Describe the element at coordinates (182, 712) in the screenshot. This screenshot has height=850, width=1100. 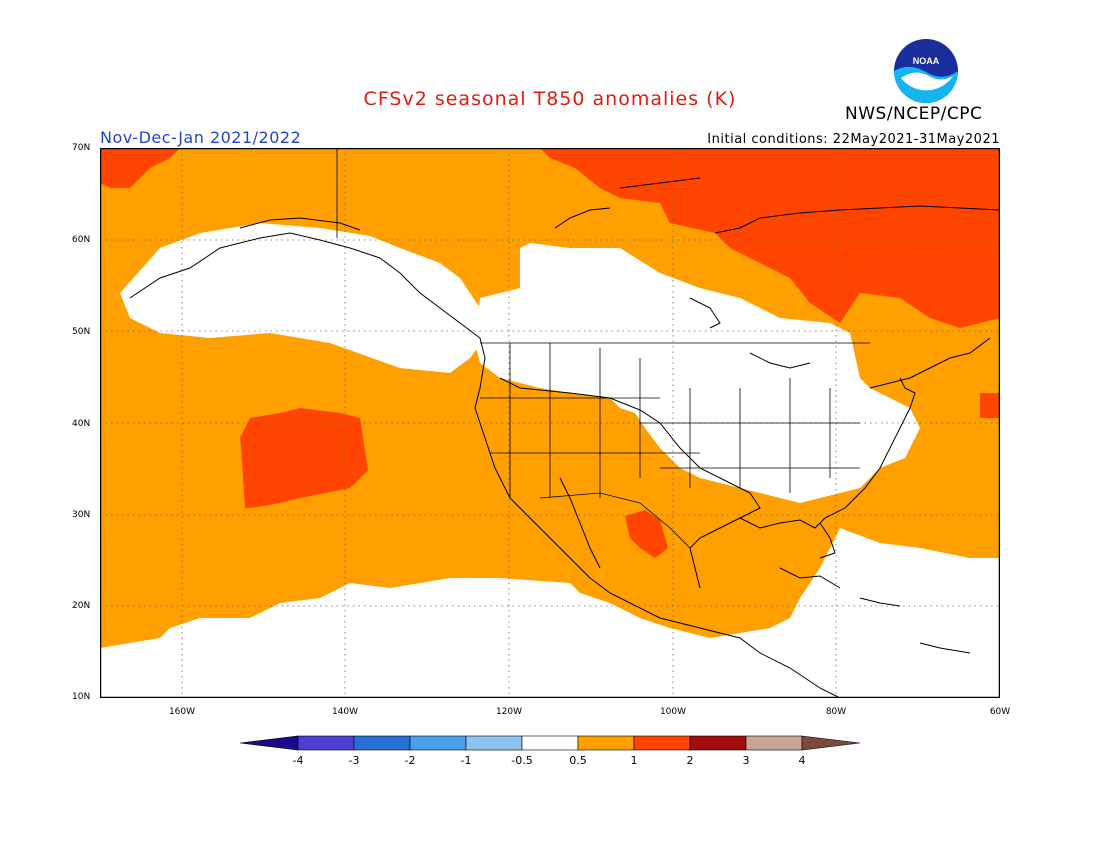
I see `lon-label-160w: 160W` at that location.